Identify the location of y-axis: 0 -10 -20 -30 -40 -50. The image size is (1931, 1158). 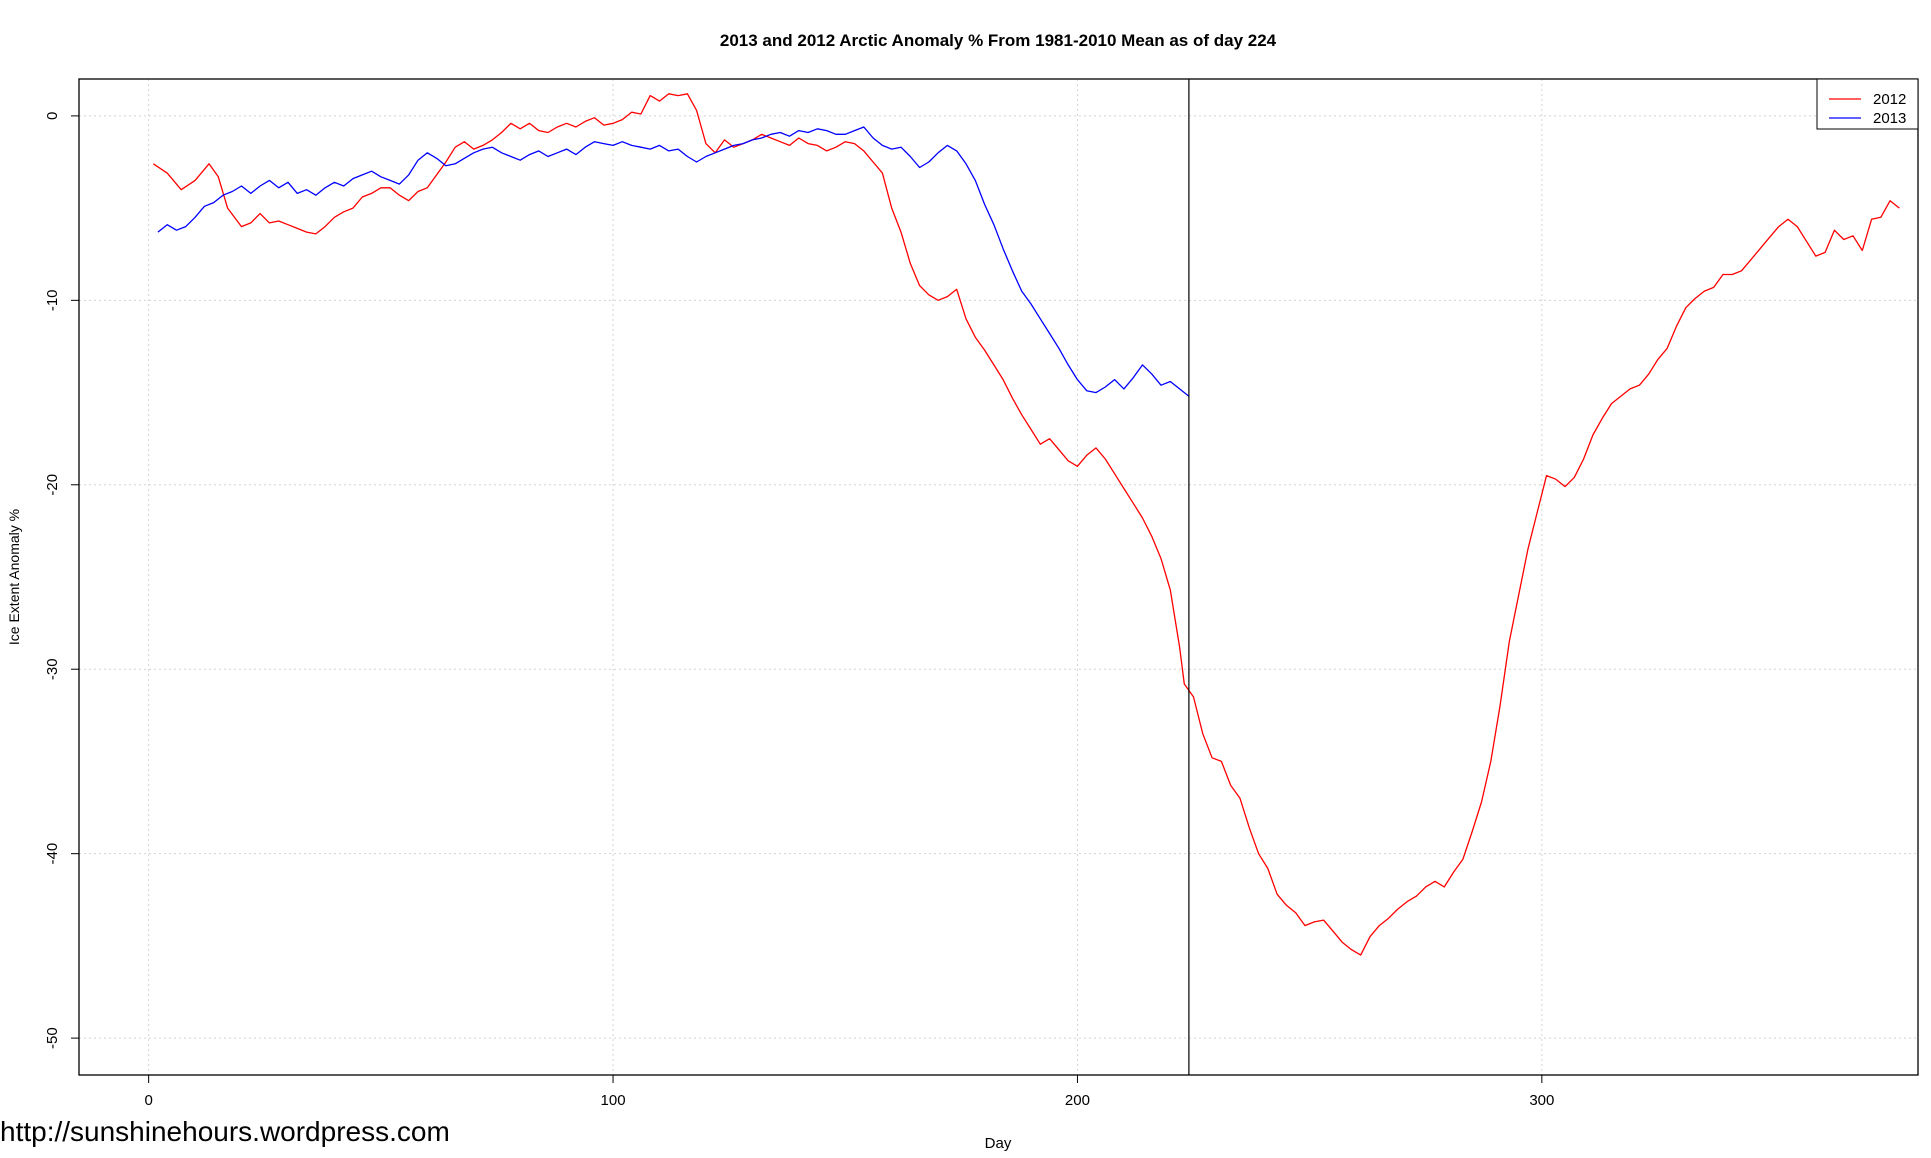
(61, 580).